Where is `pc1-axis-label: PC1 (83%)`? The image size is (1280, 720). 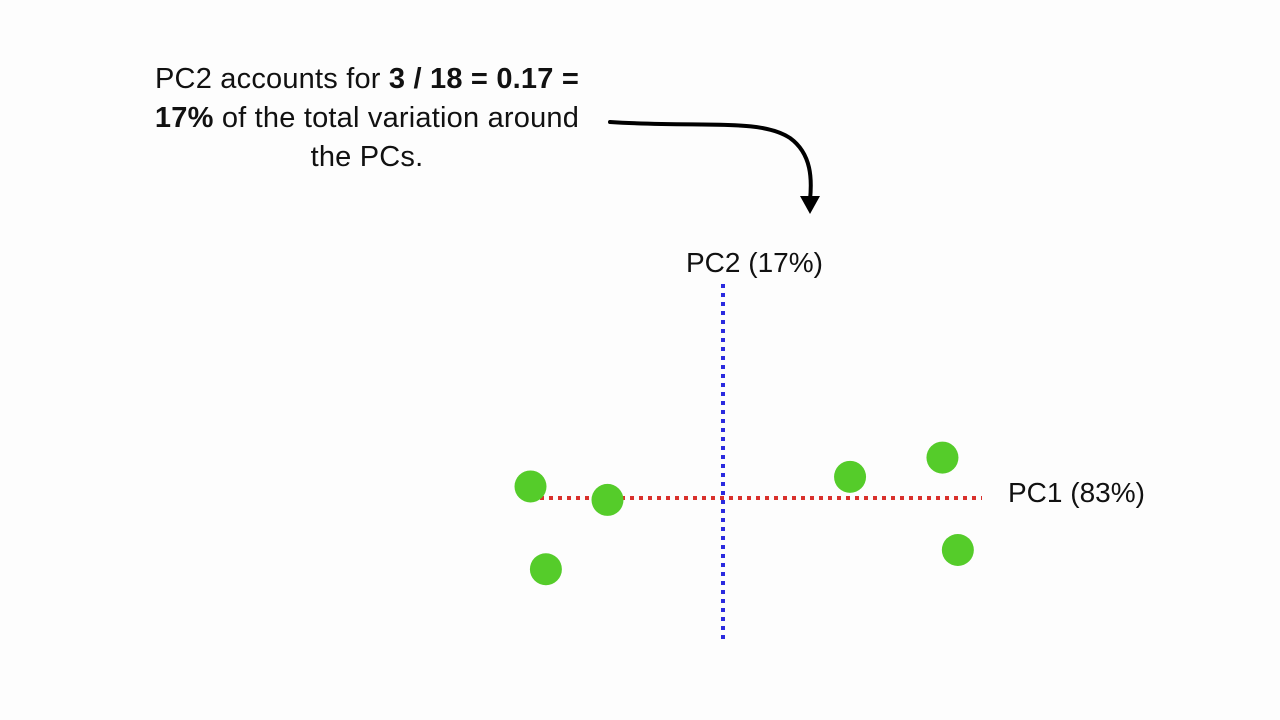 pc1-axis-label: PC1 (83%) is located at coordinates (1076, 492).